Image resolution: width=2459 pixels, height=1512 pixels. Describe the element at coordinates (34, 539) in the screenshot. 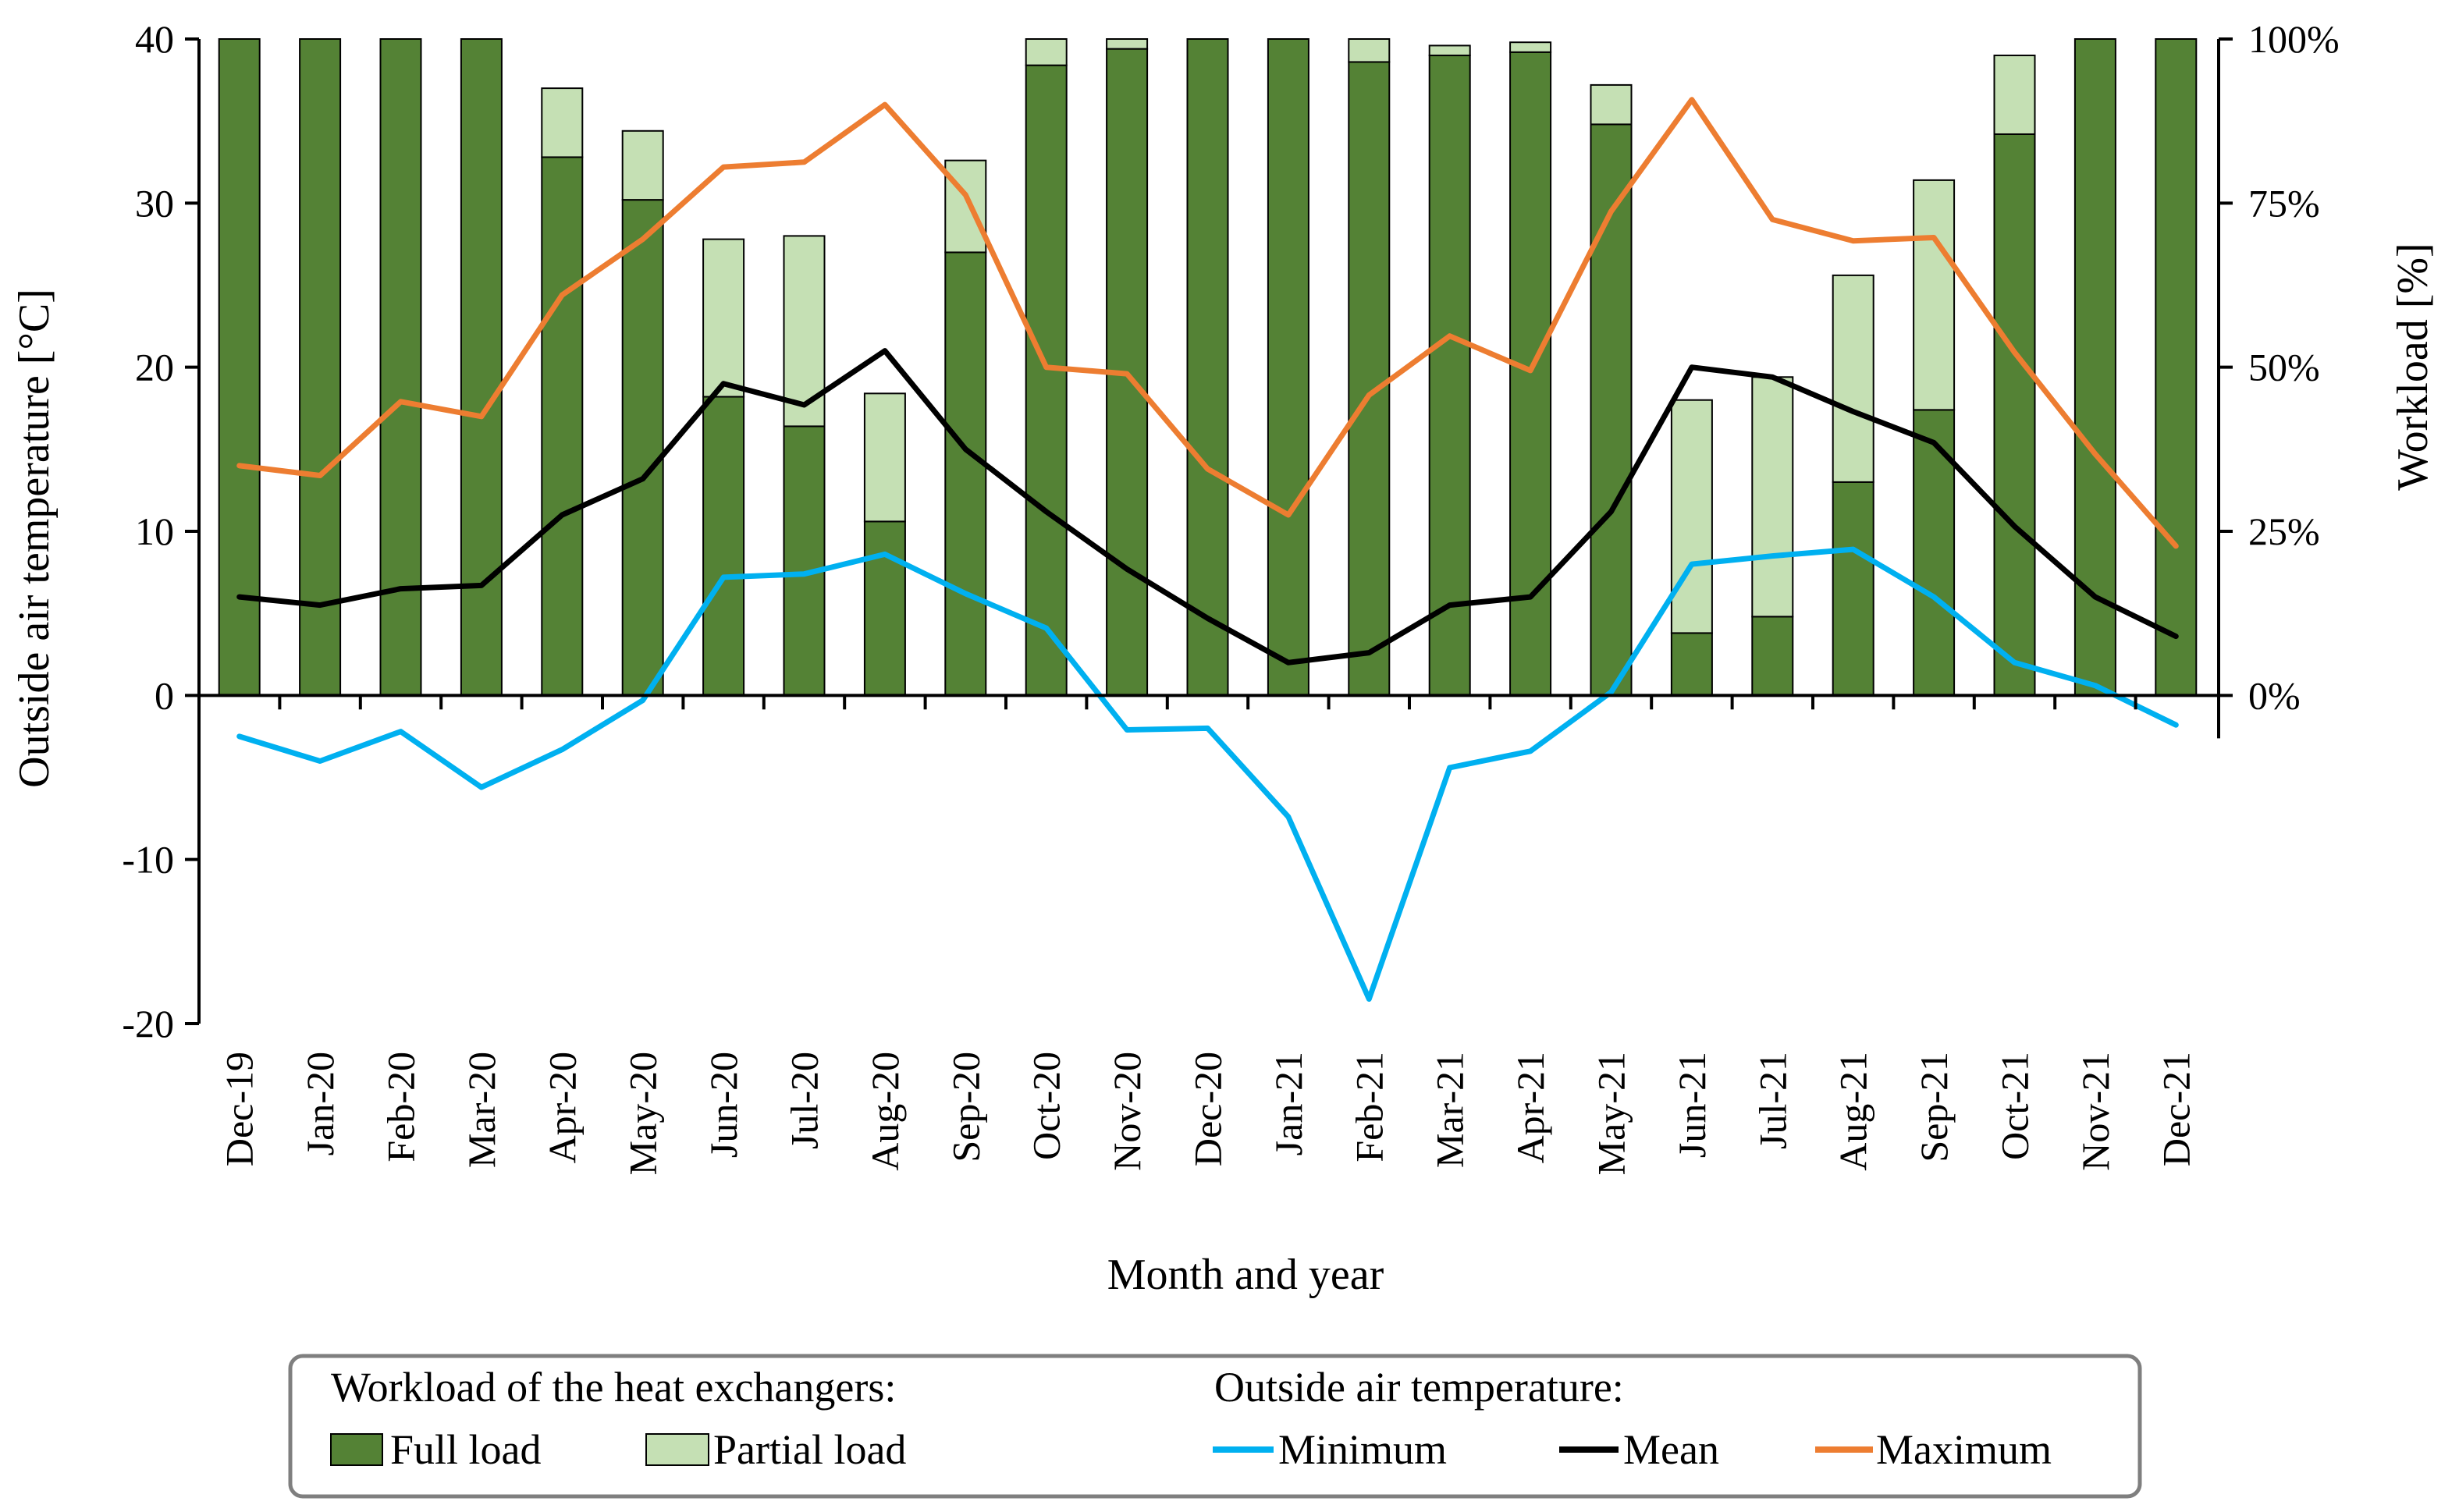

I see `y-axis-left-title: Outside air temperature [°C]` at that location.